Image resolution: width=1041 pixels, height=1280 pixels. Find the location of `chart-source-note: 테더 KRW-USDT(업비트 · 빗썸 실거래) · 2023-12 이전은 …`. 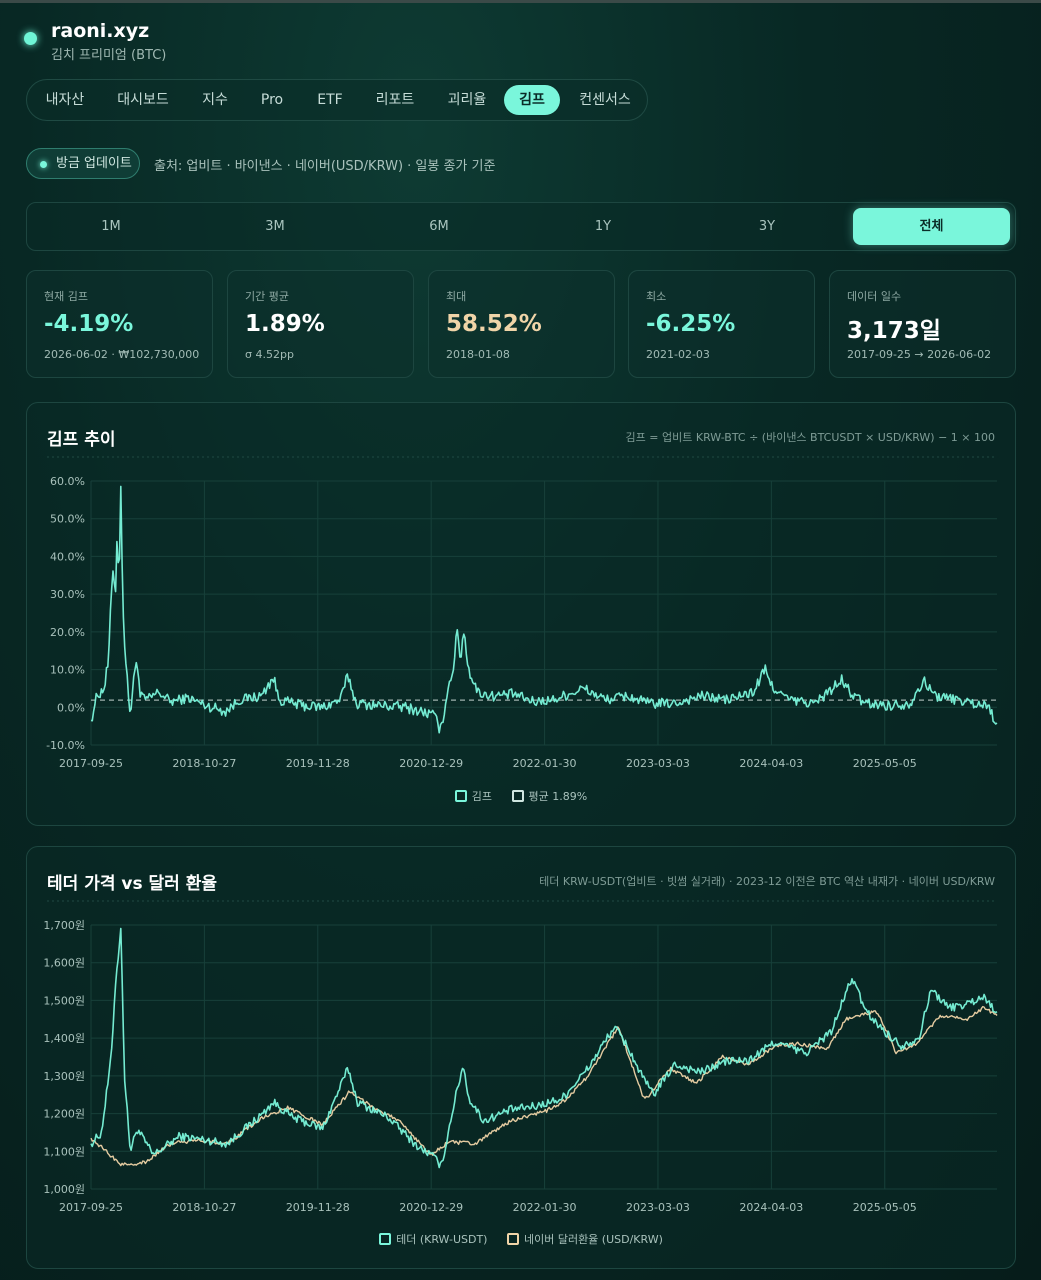

chart-source-note: 테더 KRW-USDT(업비트 · 빗썸 실거래) · 2023-12 이전은 … is located at coordinates (767, 881).